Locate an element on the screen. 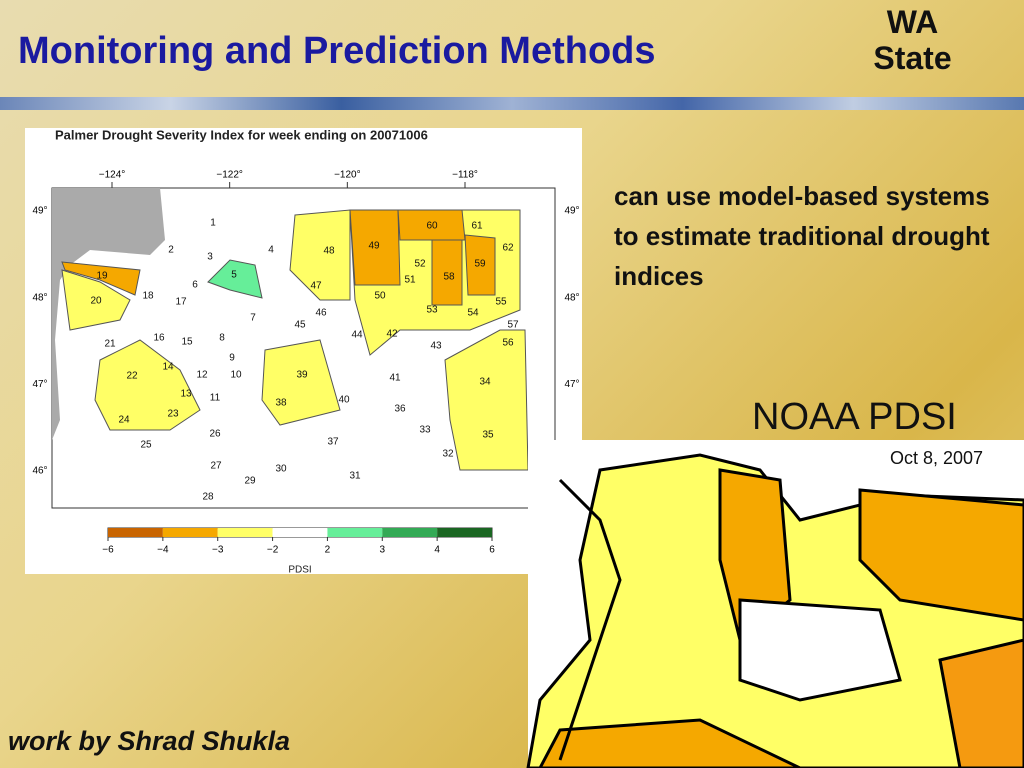  colorbar-tick-label: 2 is located at coordinates (328, 550).